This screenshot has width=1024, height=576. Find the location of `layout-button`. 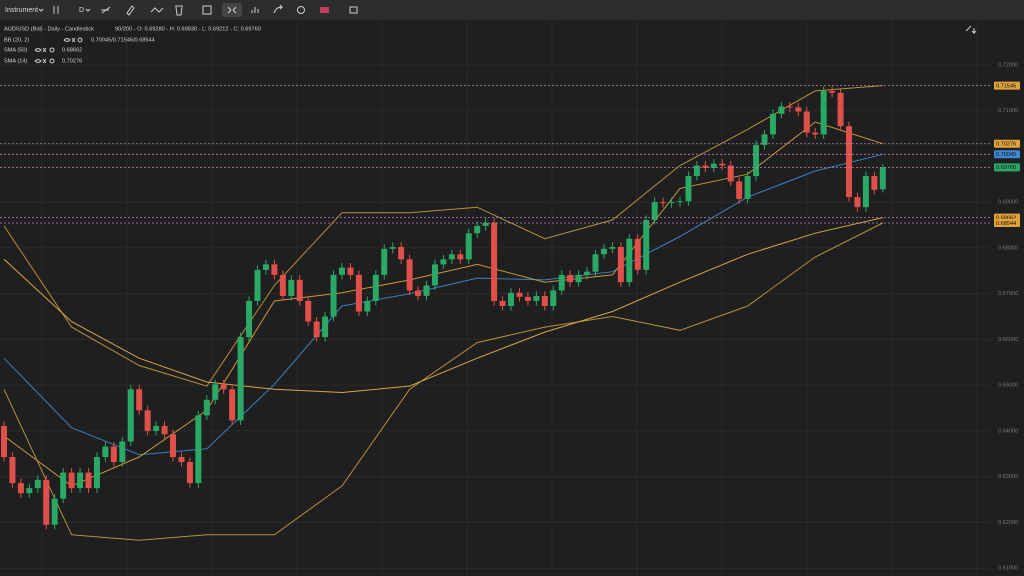

layout-button is located at coordinates (207, 10).